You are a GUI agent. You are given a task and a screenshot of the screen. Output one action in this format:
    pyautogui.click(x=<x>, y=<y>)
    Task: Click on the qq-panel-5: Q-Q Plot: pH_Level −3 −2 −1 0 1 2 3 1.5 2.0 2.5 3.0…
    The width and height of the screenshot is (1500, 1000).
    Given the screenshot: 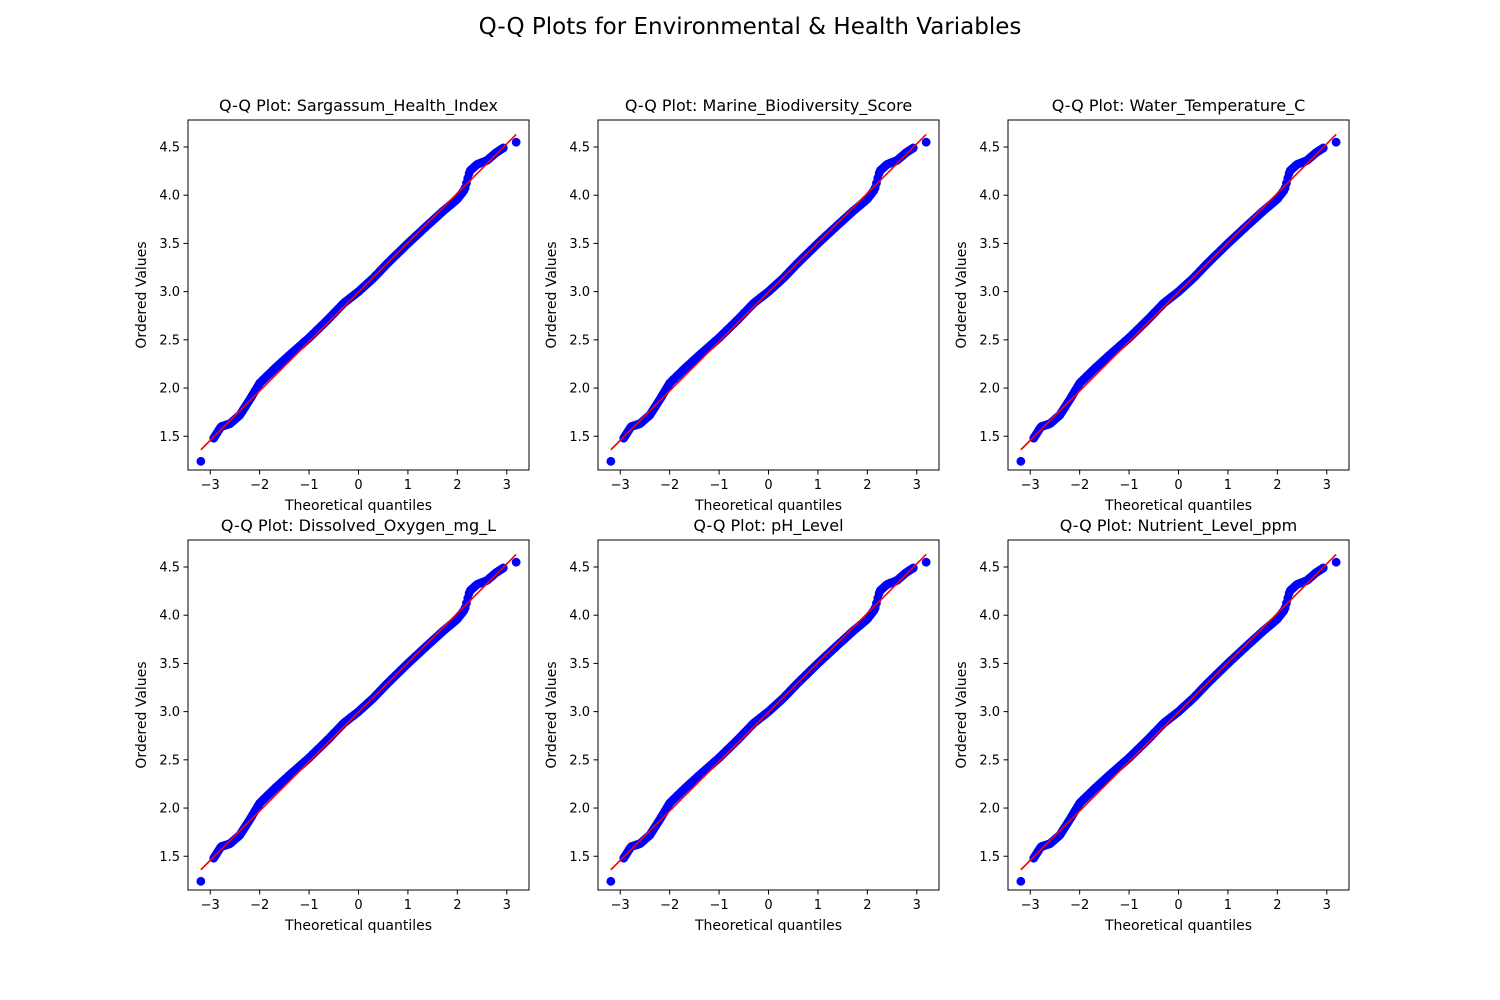 What is the action you would take?
    pyautogui.click(x=742, y=725)
    